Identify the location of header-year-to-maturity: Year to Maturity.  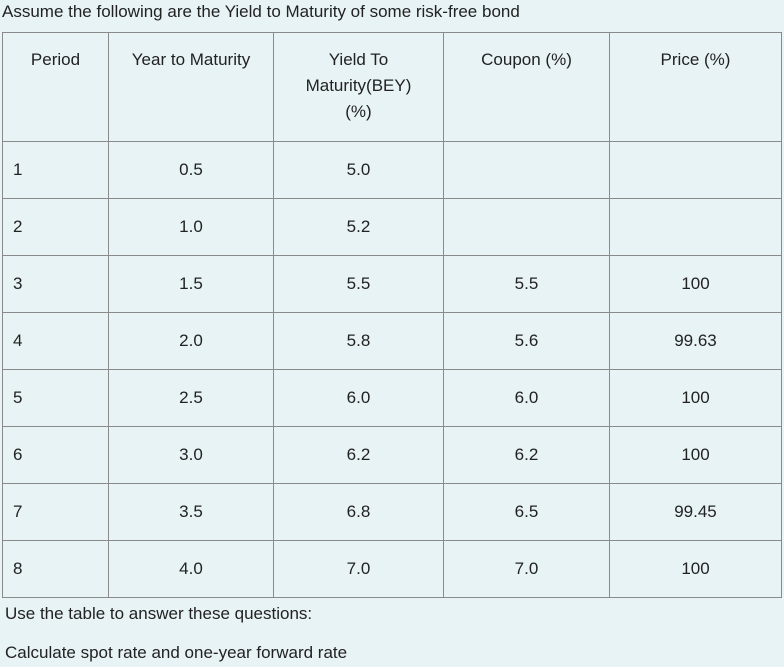
(191, 87).